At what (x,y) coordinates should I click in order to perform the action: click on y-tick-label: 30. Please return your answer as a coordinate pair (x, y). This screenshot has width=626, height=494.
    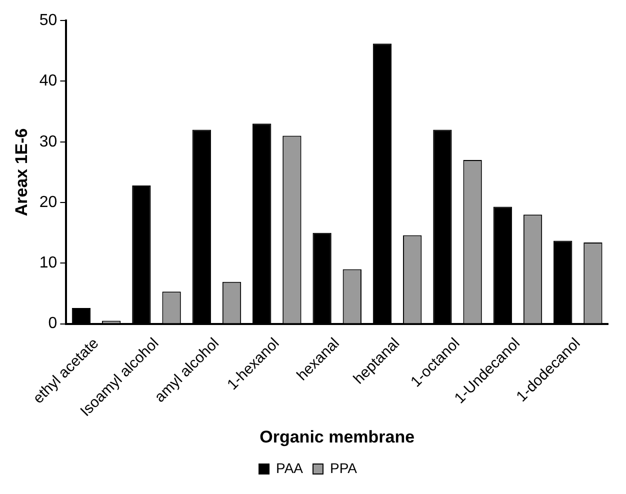
    Looking at the image, I should click on (48, 141).